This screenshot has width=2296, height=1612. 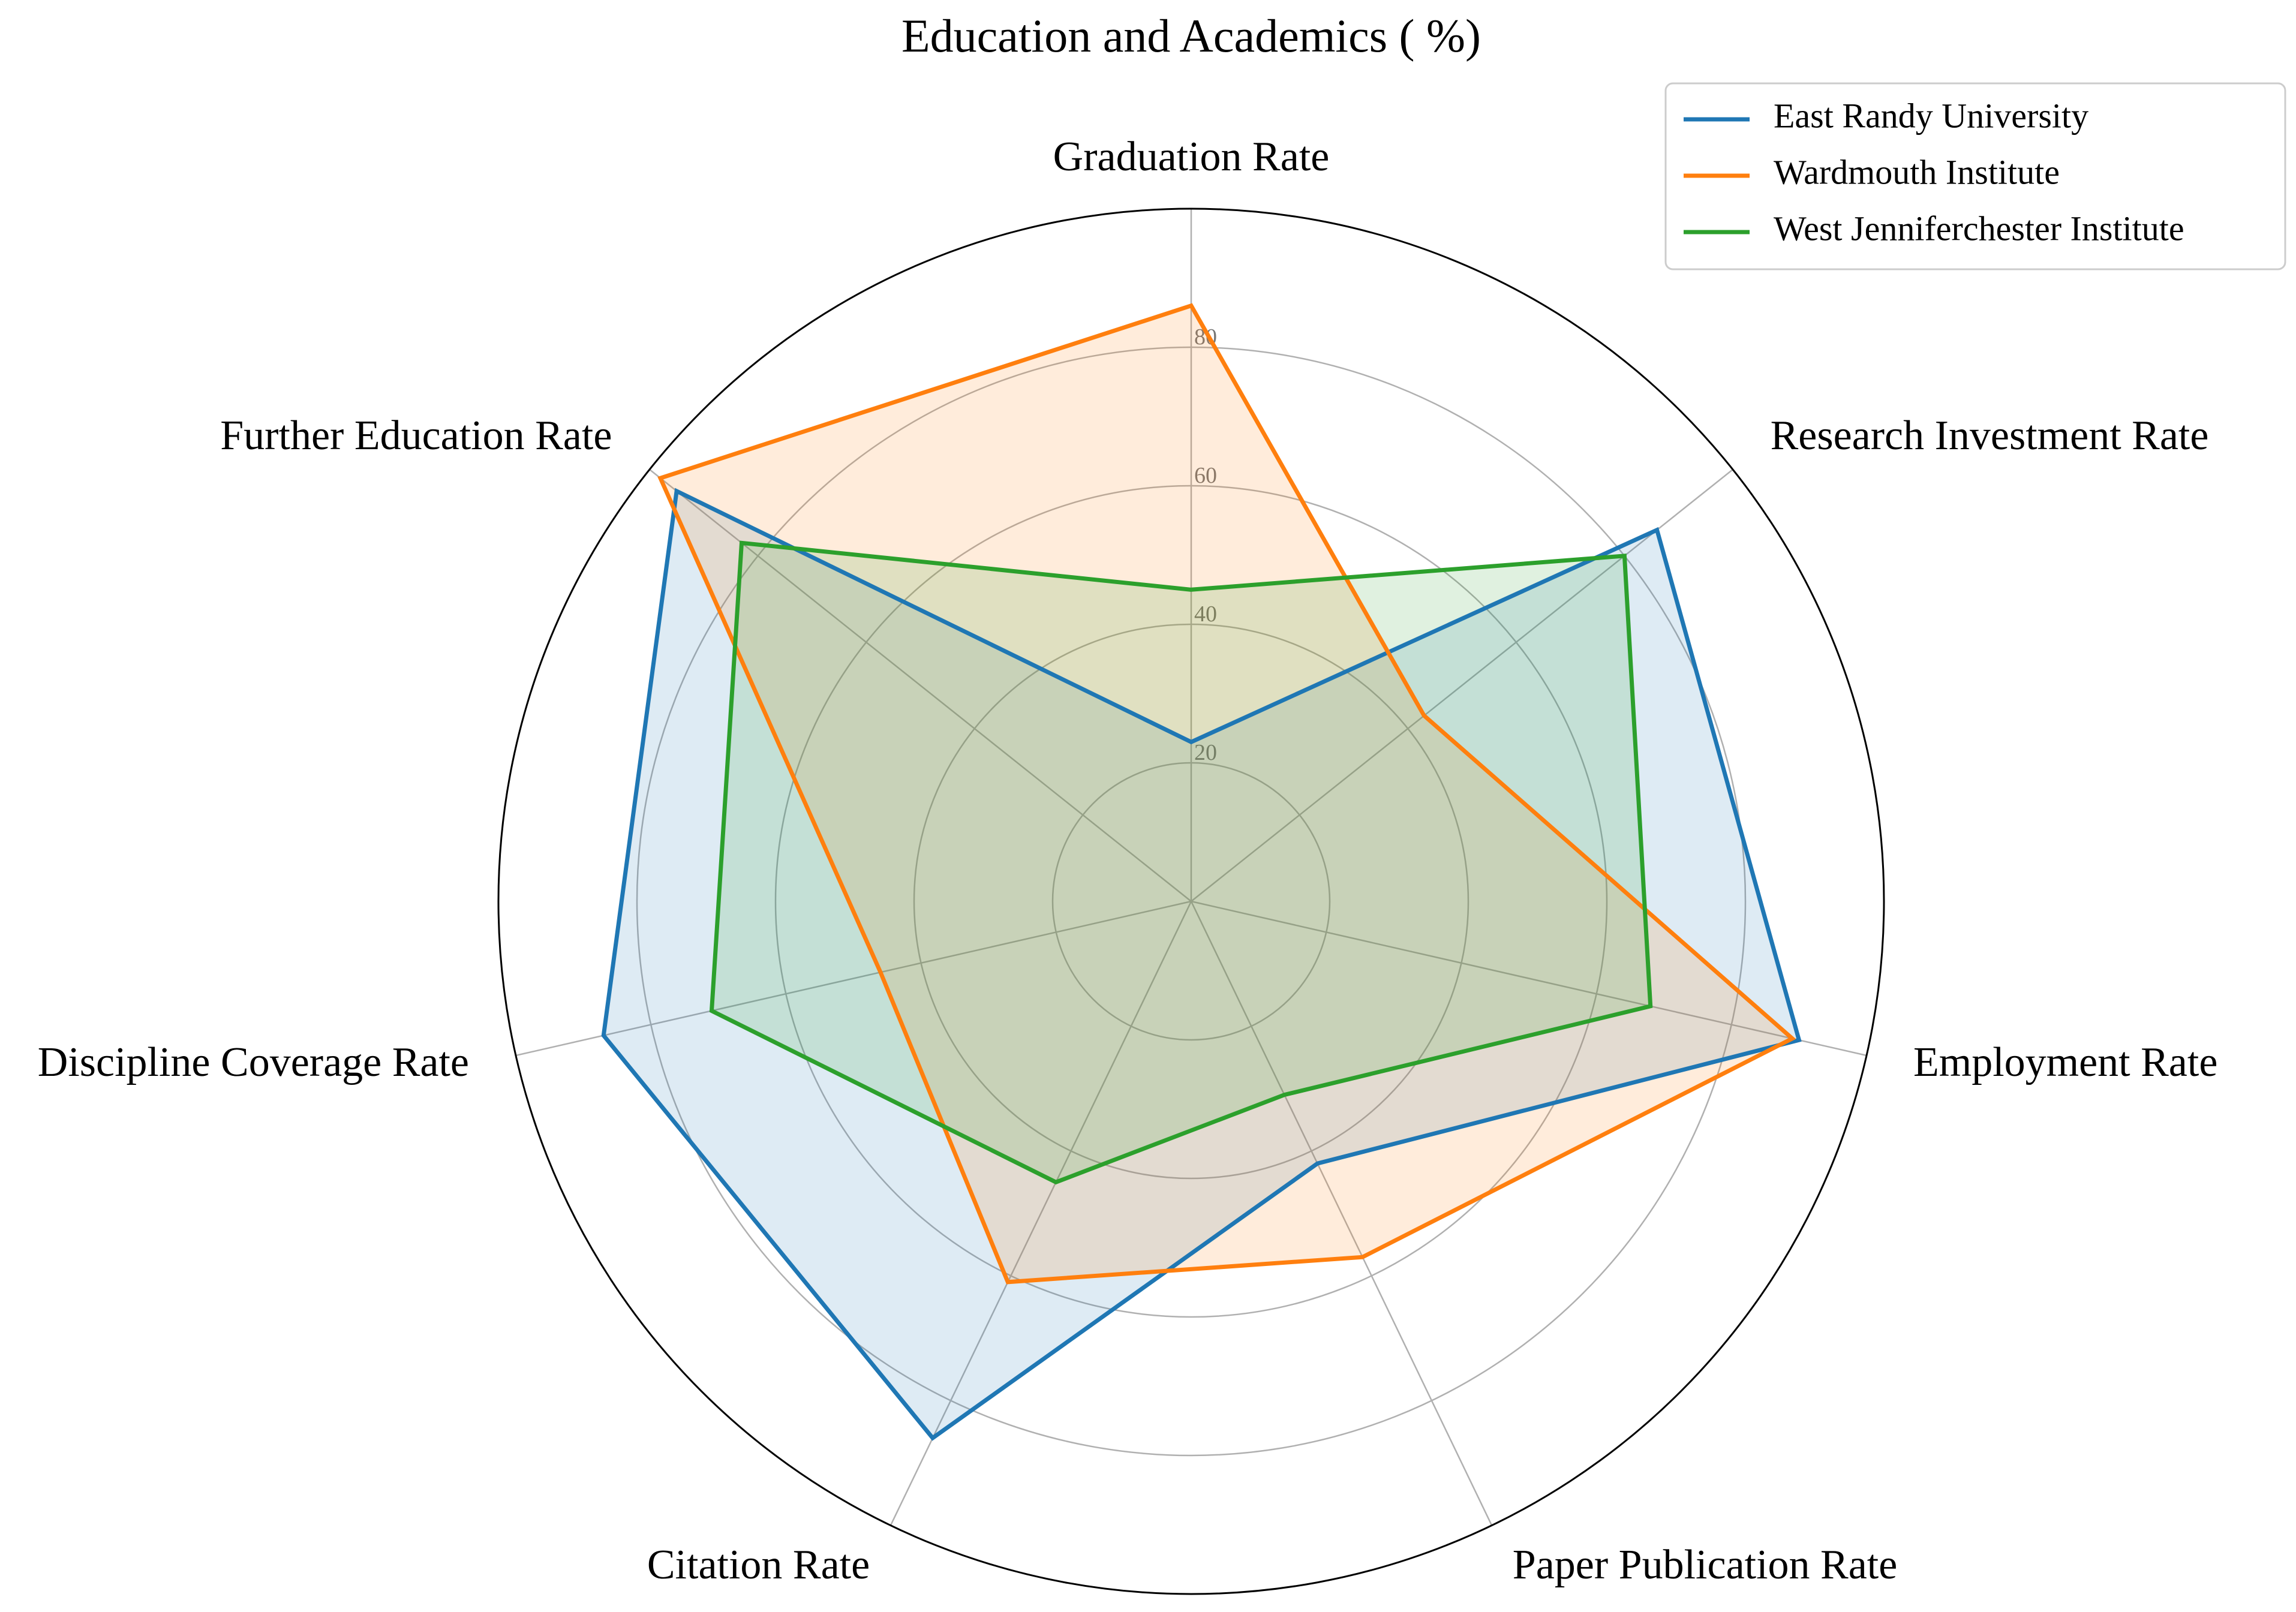 What do you see at coordinates (1191, 157) in the screenshot?
I see `axis-label: Graduation Rate` at bounding box center [1191, 157].